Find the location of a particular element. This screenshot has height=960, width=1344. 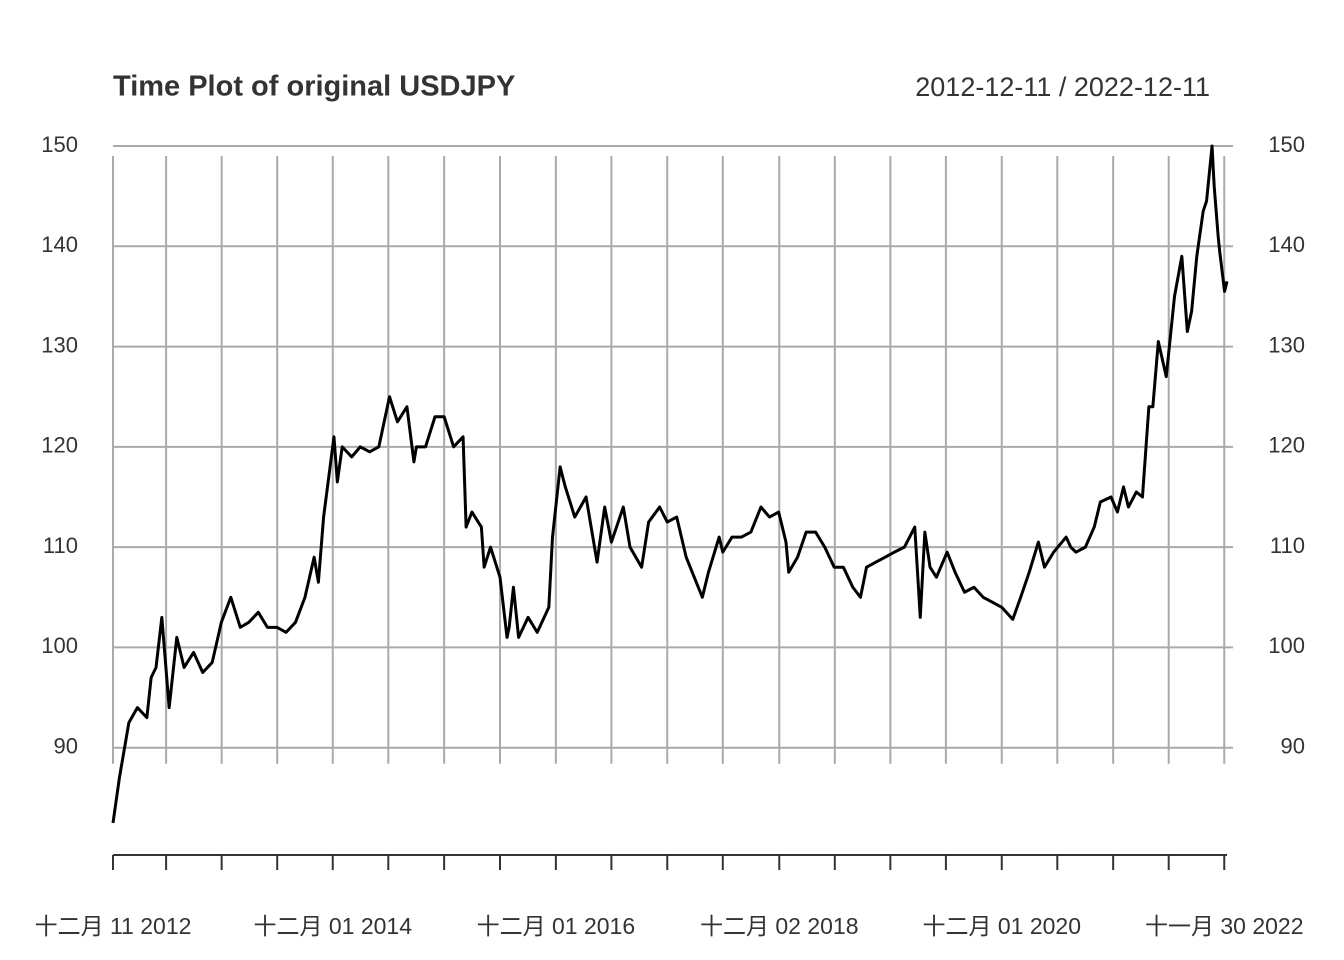

y-tick-label: 100 is located at coordinates (59, 645).